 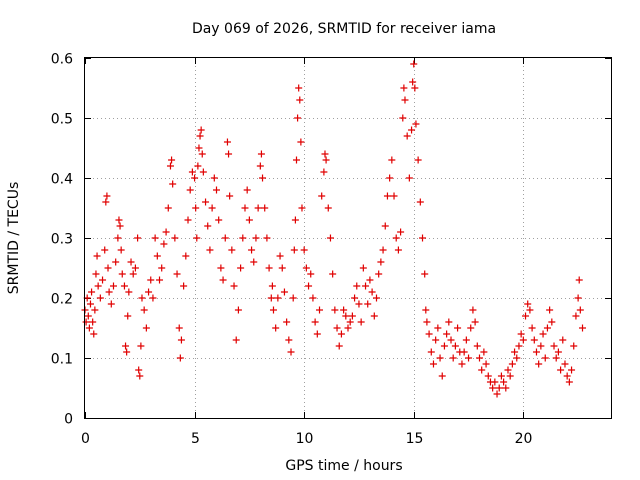 What do you see at coordinates (85, 439) in the screenshot?
I see `x-tick-label: 0` at bounding box center [85, 439].